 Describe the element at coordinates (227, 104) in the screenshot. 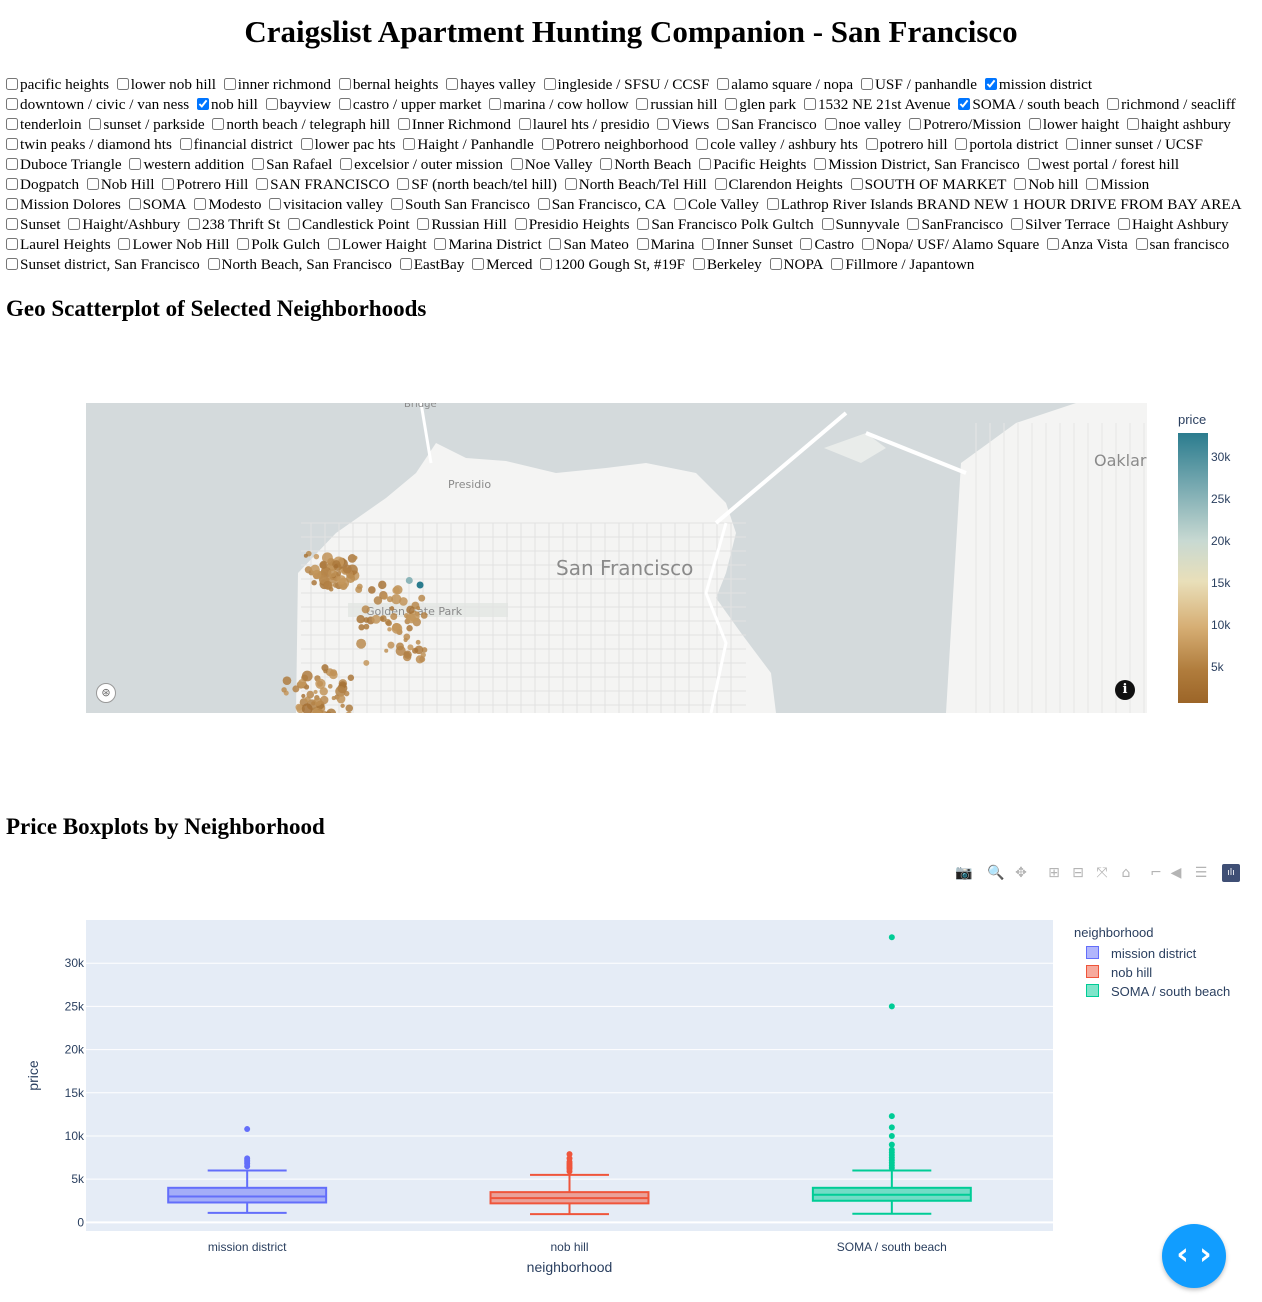

I see `neighborhood-option: nob hill` at that location.